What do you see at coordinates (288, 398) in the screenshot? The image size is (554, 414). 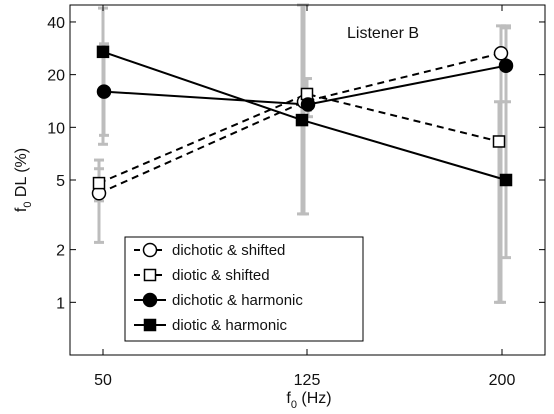 I see `x-axis-label-main: f` at bounding box center [288, 398].